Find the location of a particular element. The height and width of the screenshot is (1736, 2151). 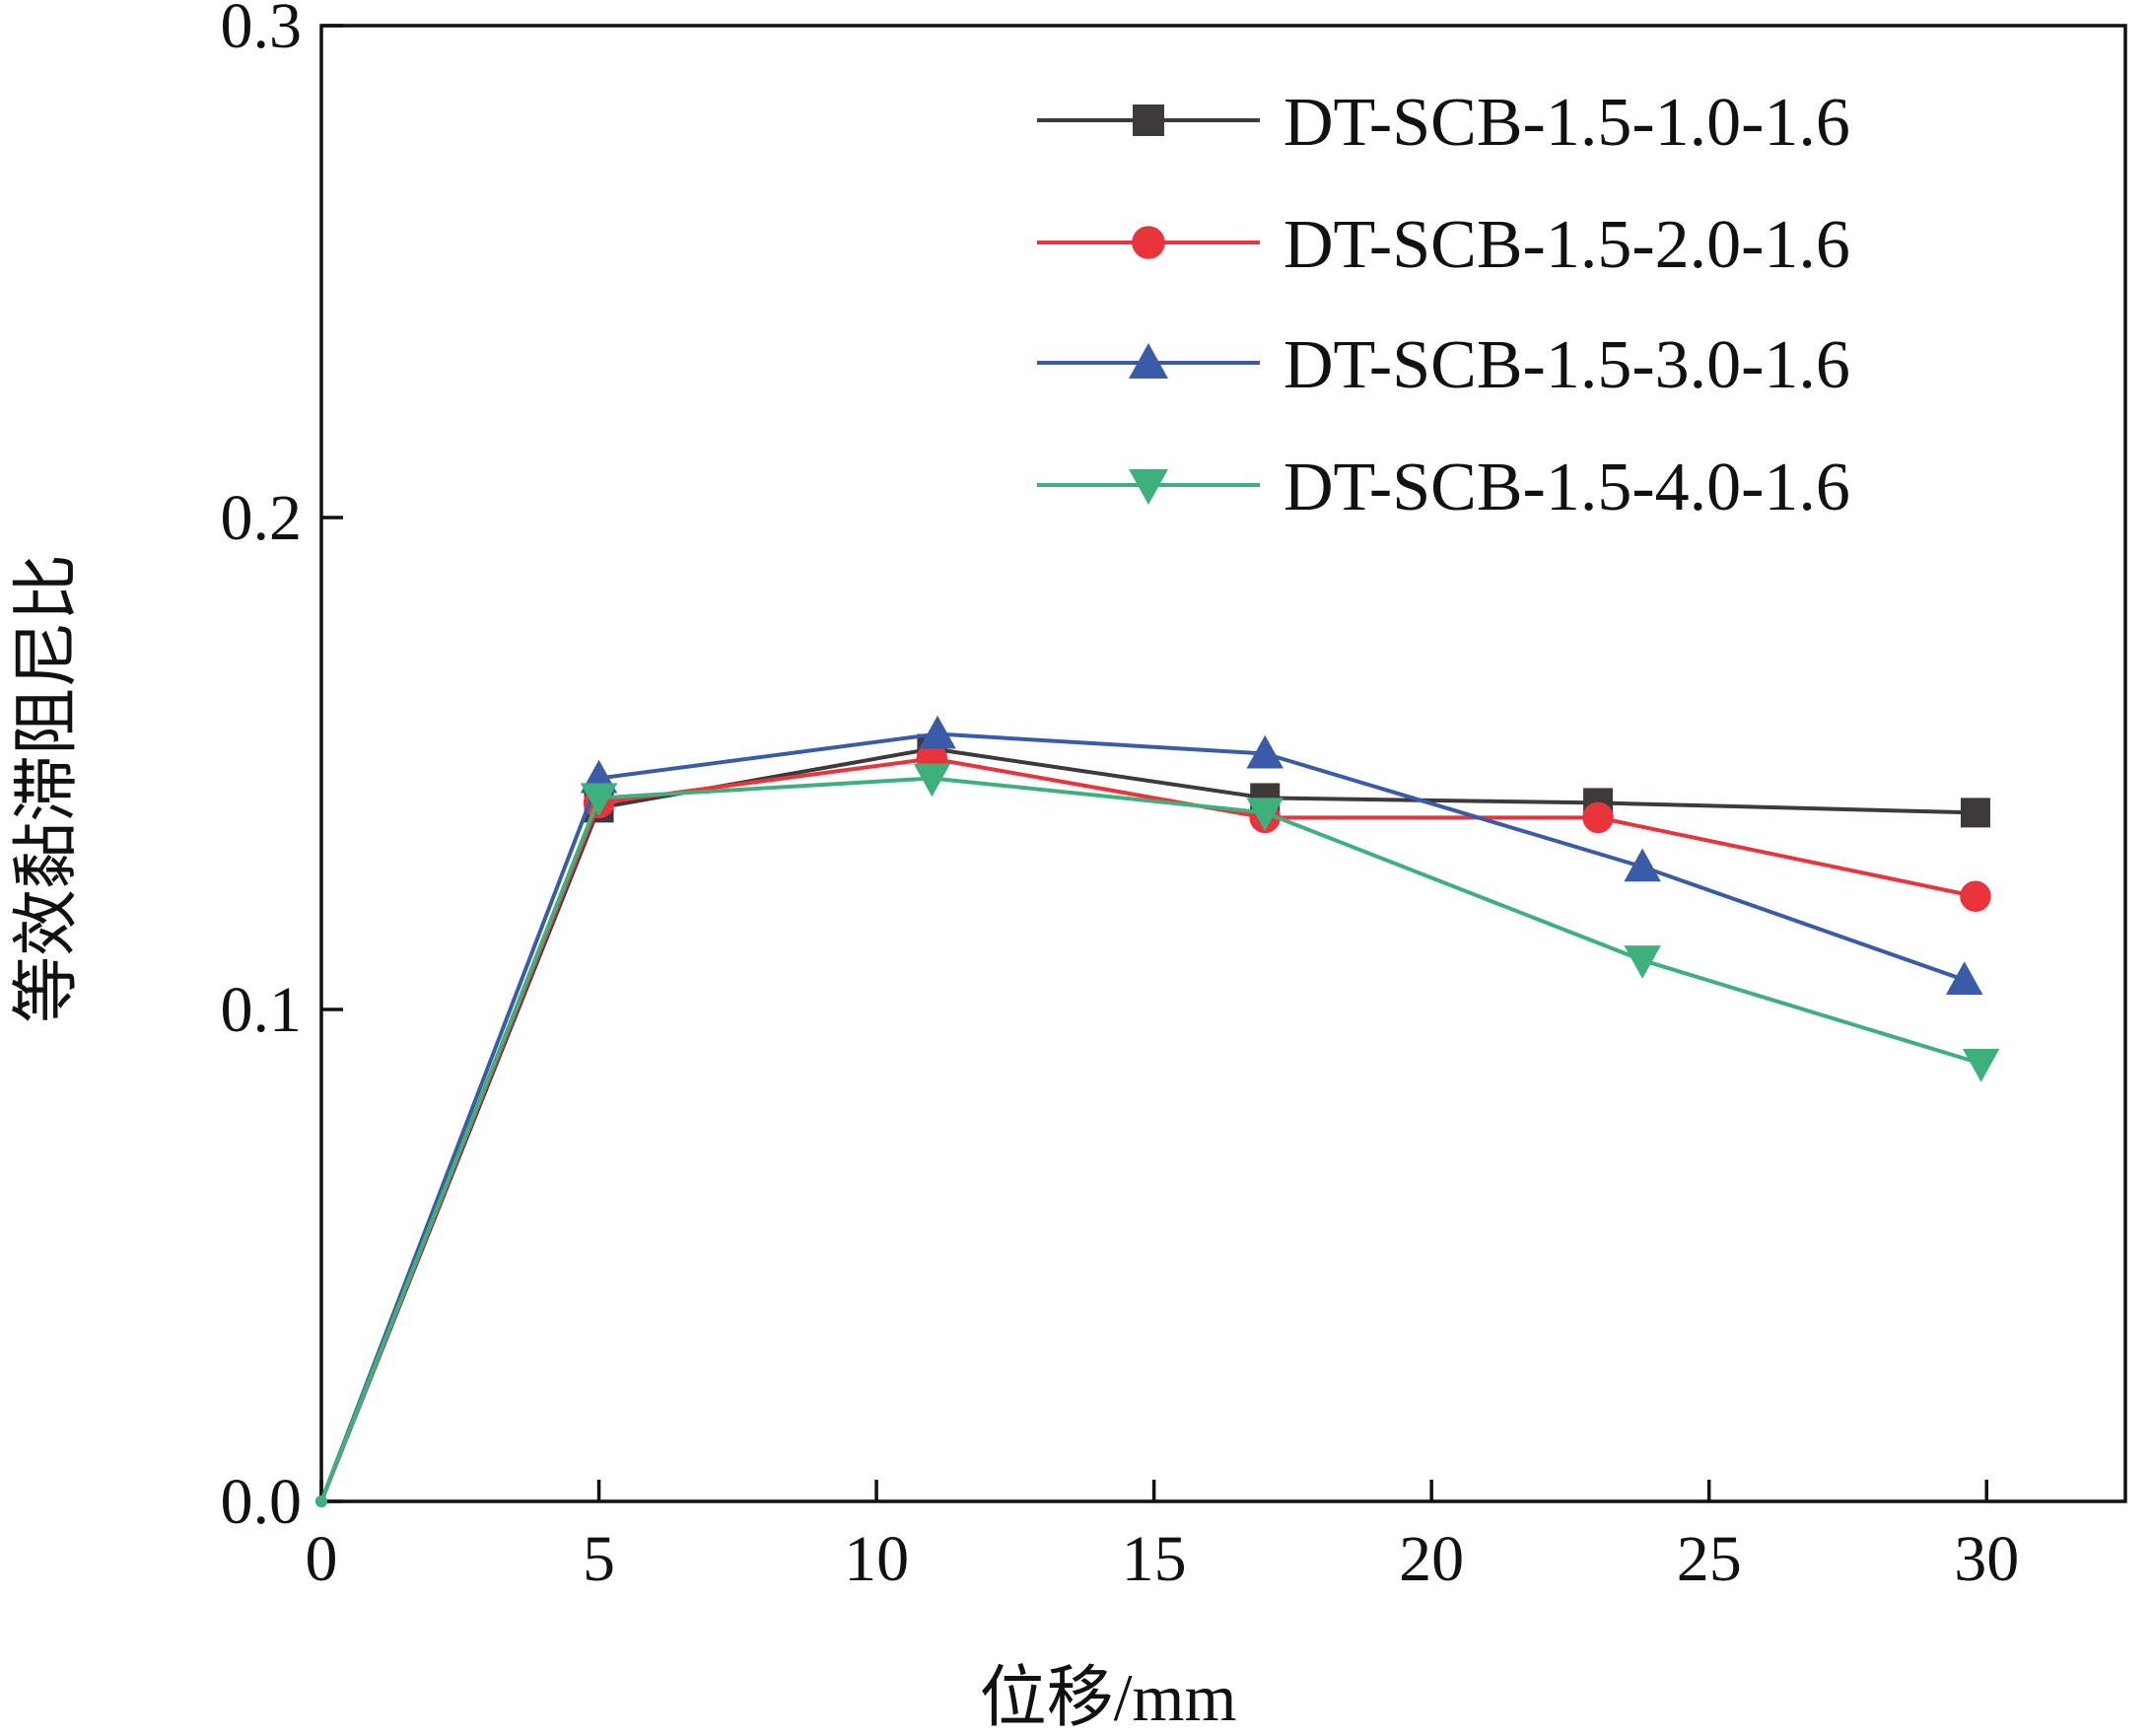

y-tick-label: 0.1 is located at coordinates (262, 1010).